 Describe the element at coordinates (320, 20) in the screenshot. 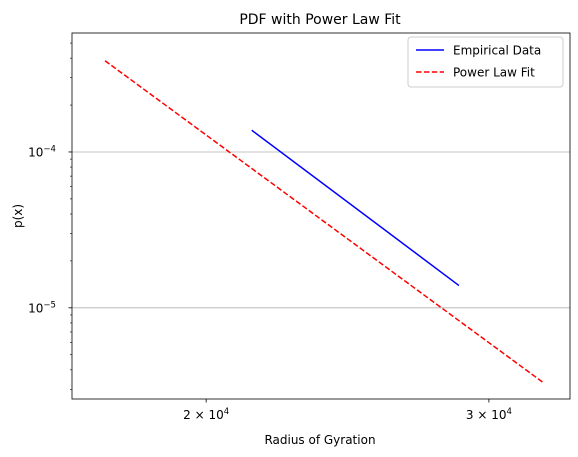

I see `chart-title: PDF with Power Law Fit` at that location.